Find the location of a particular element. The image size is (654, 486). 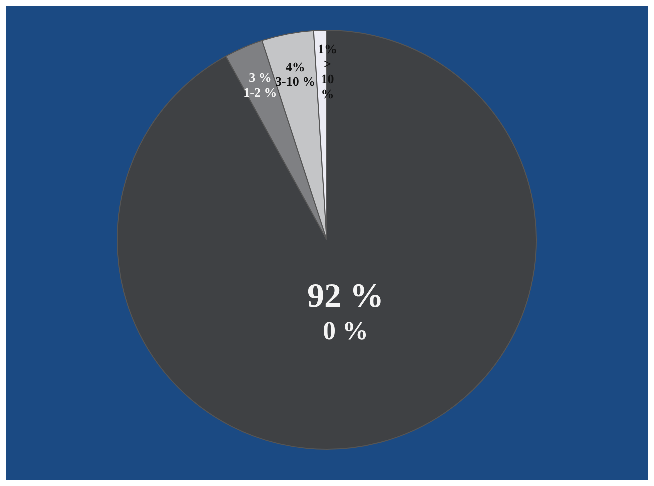

slice-label: 3-10 % is located at coordinates (296, 82).